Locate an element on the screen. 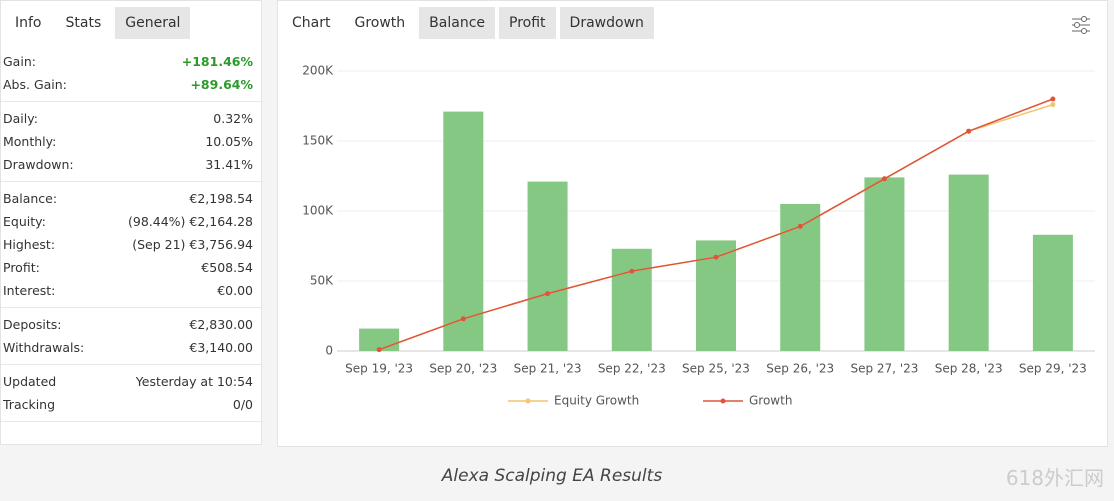 The width and height of the screenshot is (1114, 501). chart-tabs: Chart Growth Balance Profit Drawdown is located at coordinates (692, 23).